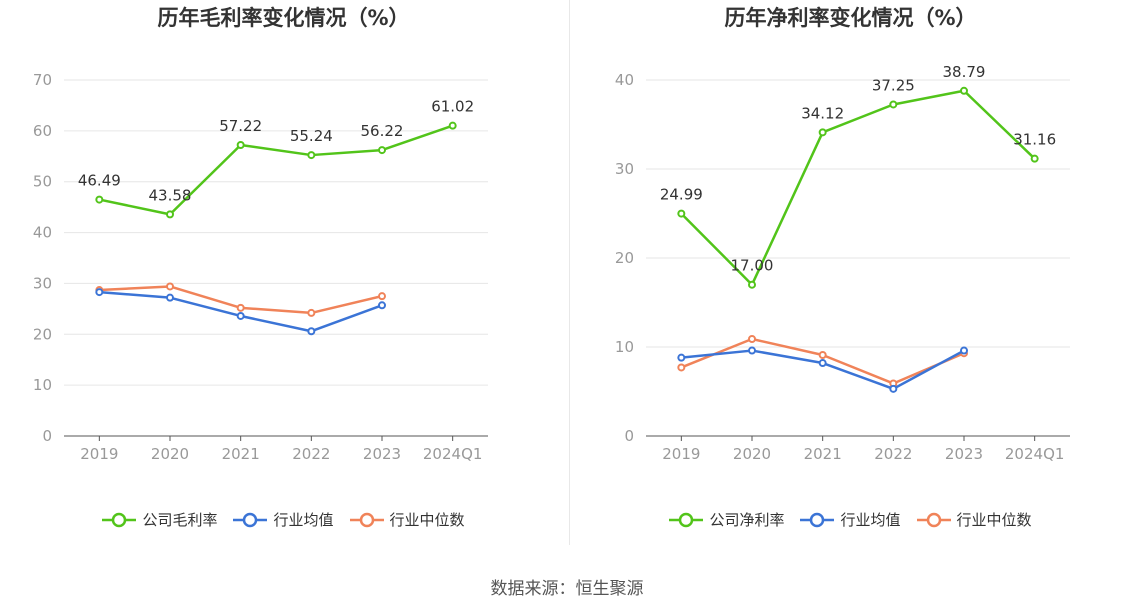 The image size is (1134, 612). I want to click on legend-label: 公司毛利率, so click(180, 520).